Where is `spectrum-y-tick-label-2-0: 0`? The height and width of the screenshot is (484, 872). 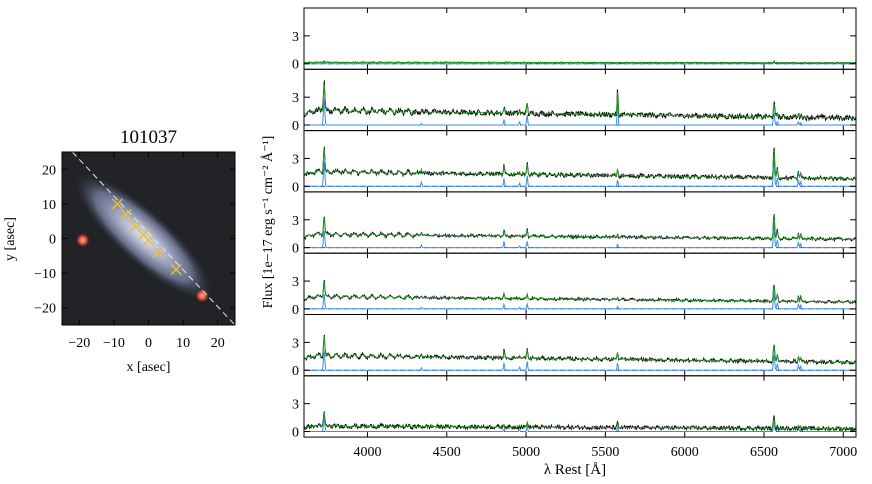
spectrum-y-tick-label-2-0: 0 is located at coordinates (295, 187).